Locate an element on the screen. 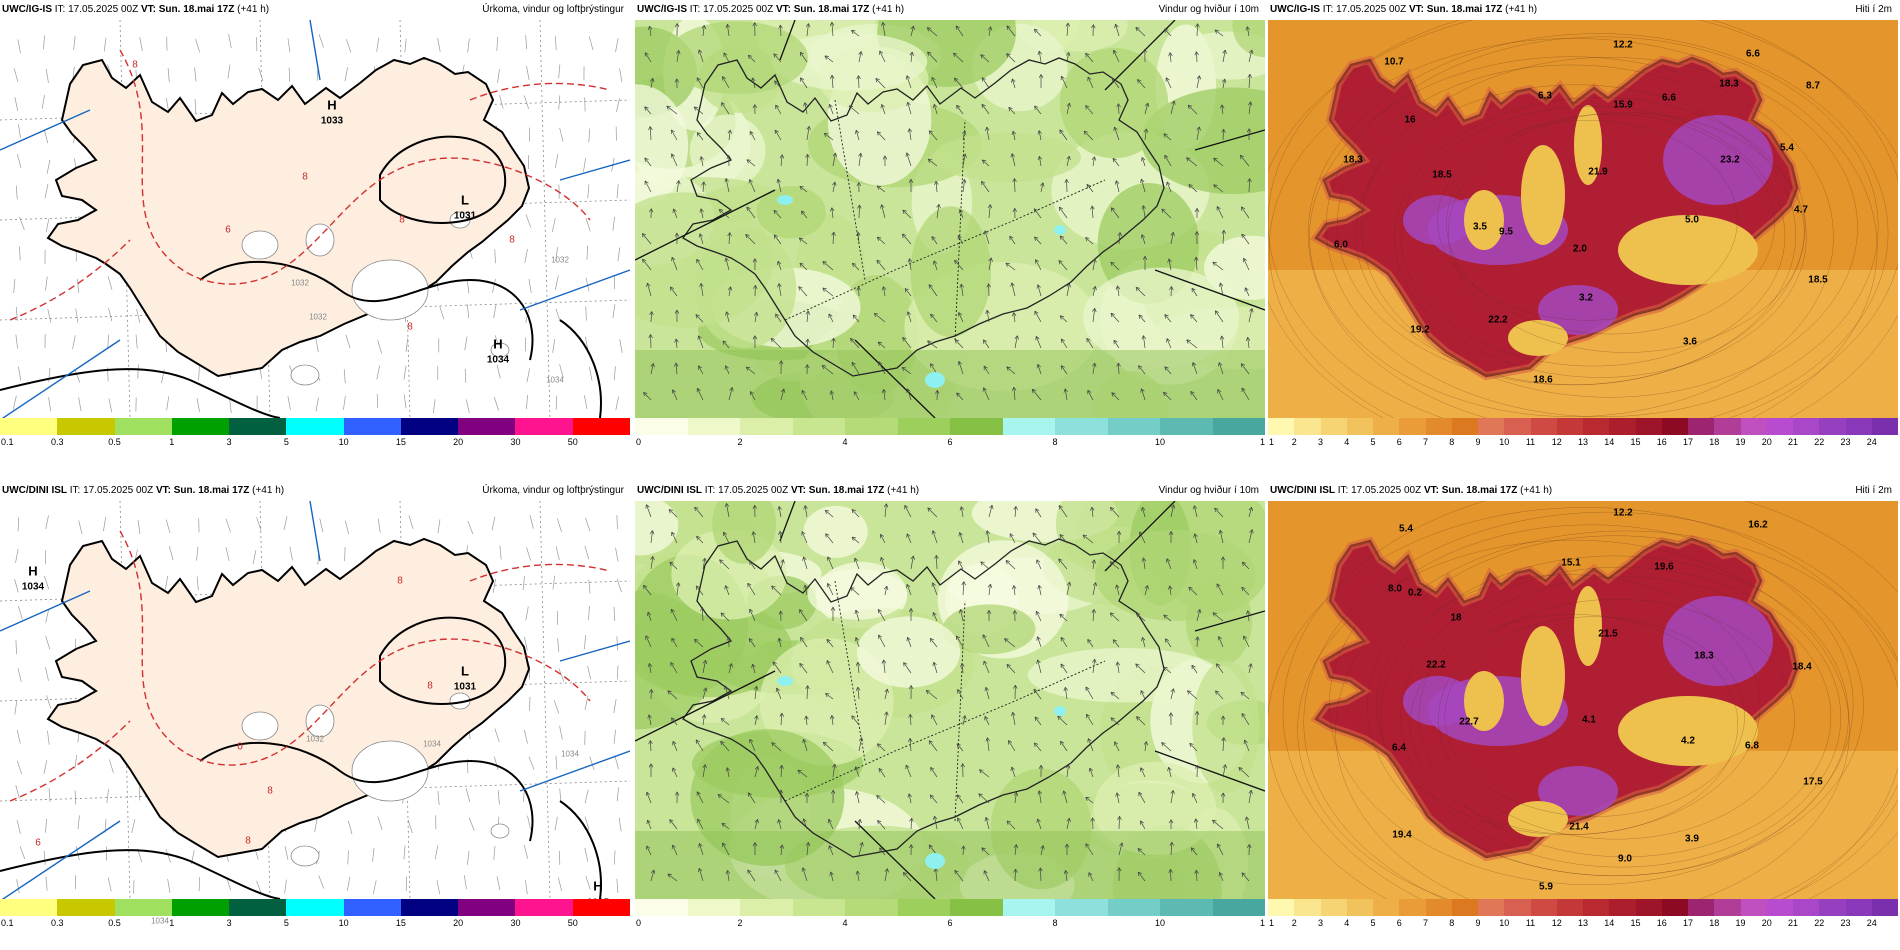  map-label: 8 is located at coordinates (430, 686).